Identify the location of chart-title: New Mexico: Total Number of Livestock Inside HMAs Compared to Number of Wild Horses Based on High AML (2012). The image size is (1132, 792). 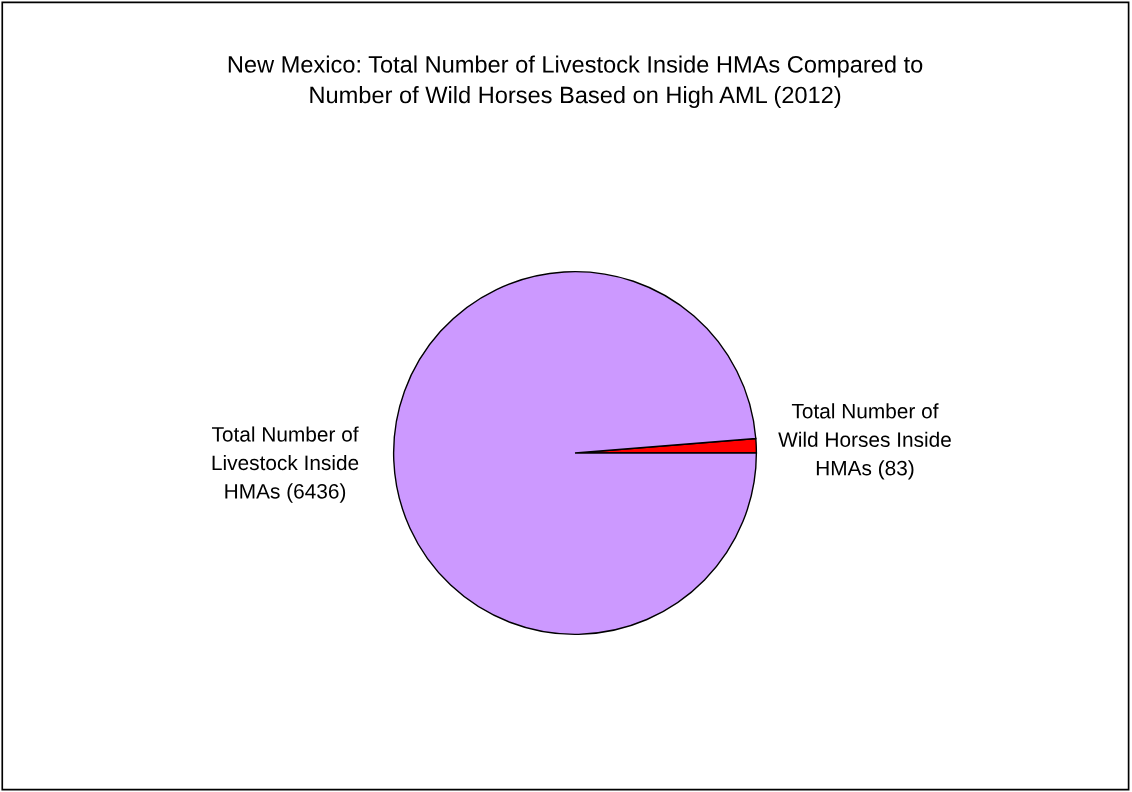
(575, 82).